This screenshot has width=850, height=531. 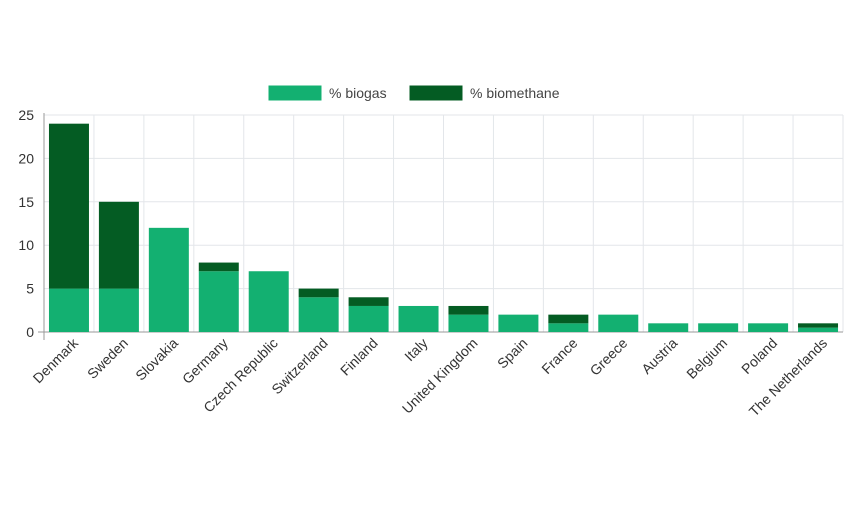 I want to click on legend-label-biogas: % biogas, so click(x=358, y=93).